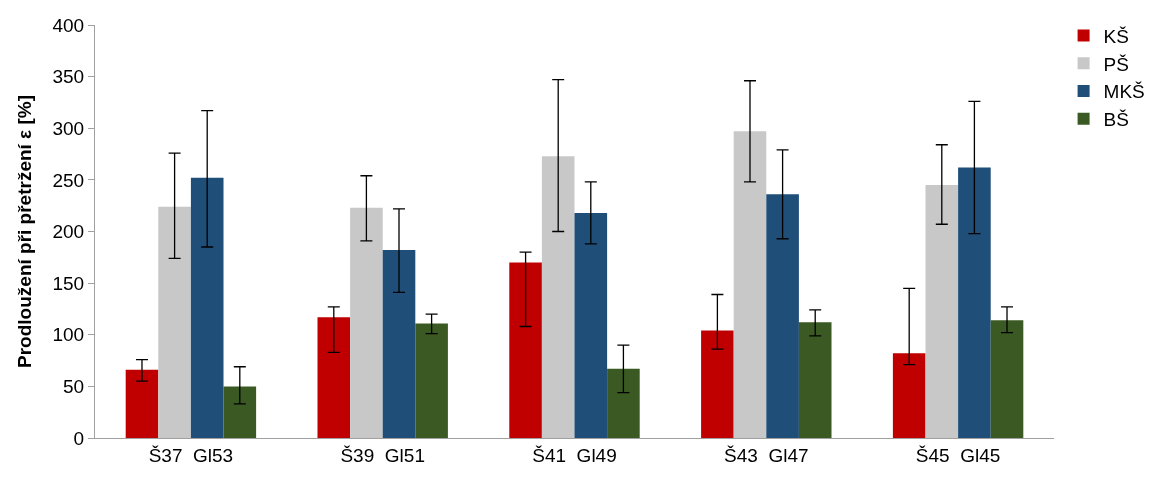  What do you see at coordinates (74, 387) in the screenshot?
I see `y-tick-label: 50` at bounding box center [74, 387].